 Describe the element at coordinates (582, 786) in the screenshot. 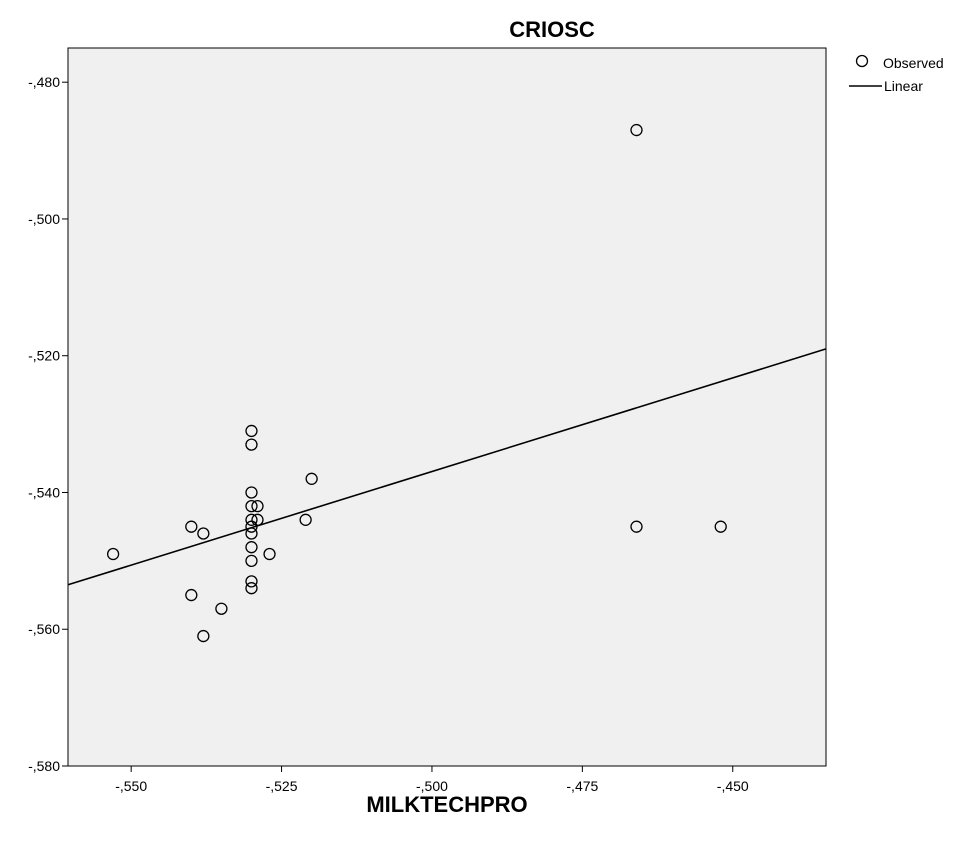

I see `x-tick-label: -,475` at that location.